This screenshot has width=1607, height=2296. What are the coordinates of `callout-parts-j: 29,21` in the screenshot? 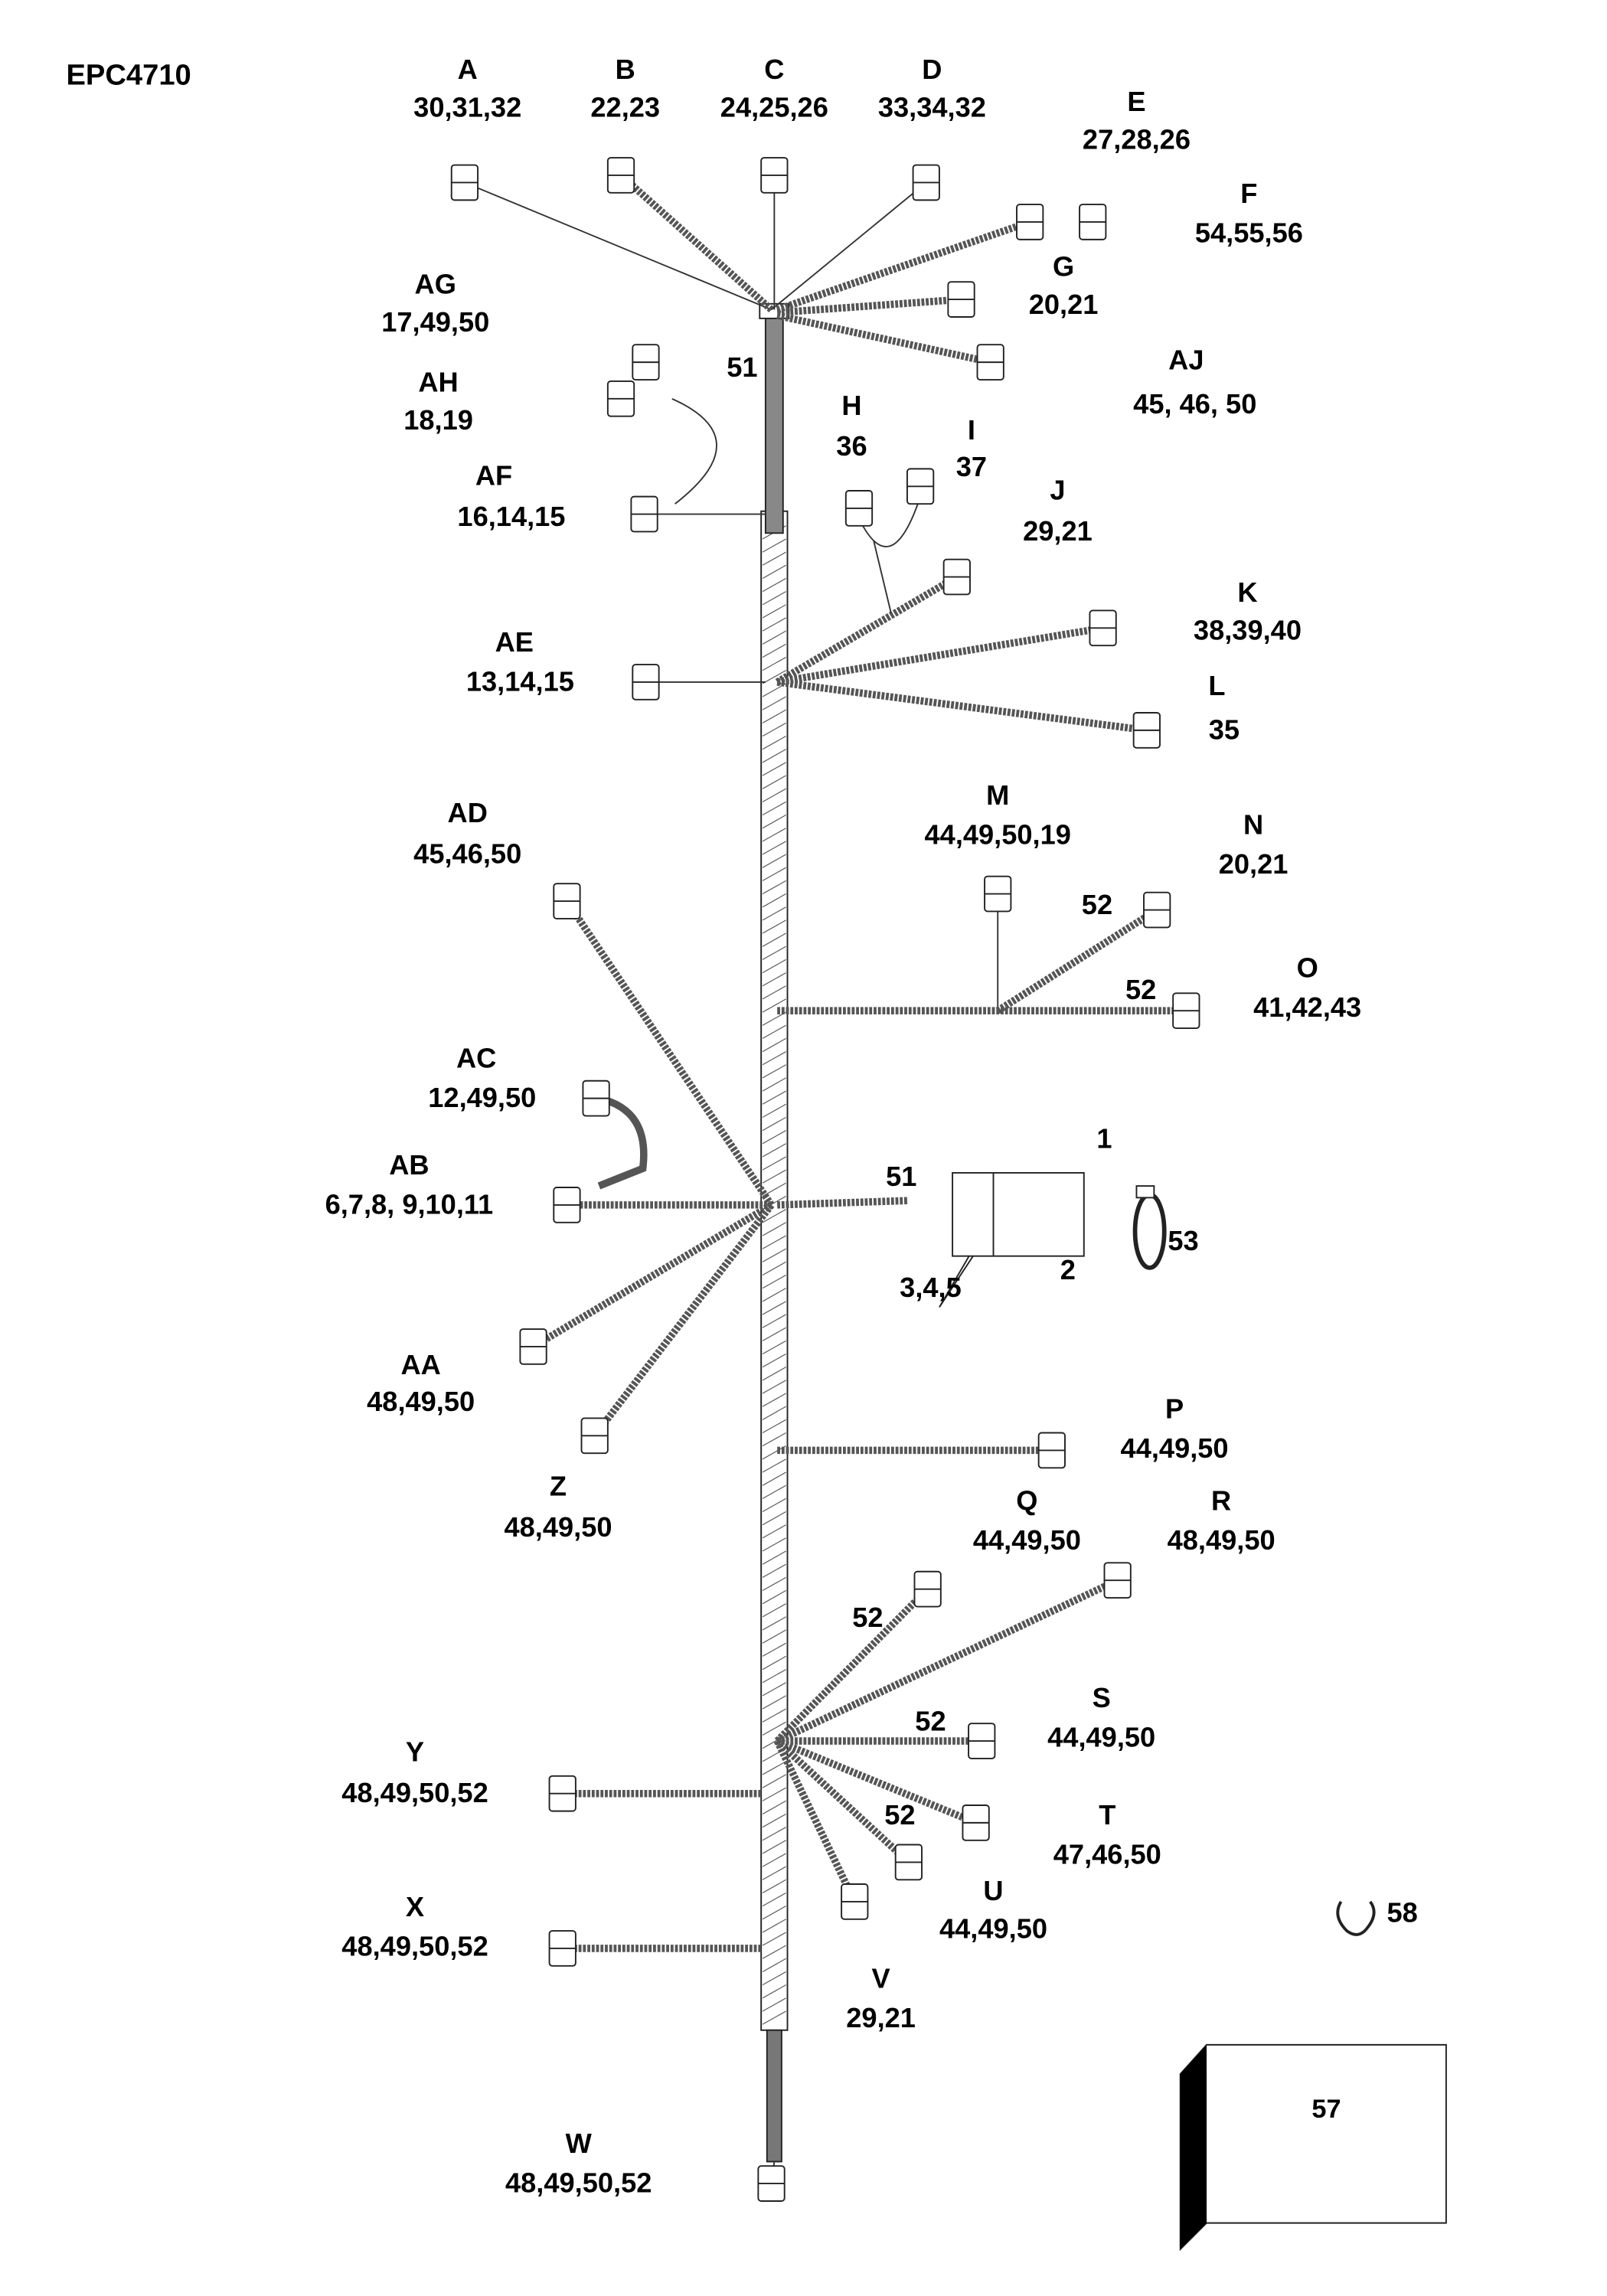 It's located at (1058, 531).